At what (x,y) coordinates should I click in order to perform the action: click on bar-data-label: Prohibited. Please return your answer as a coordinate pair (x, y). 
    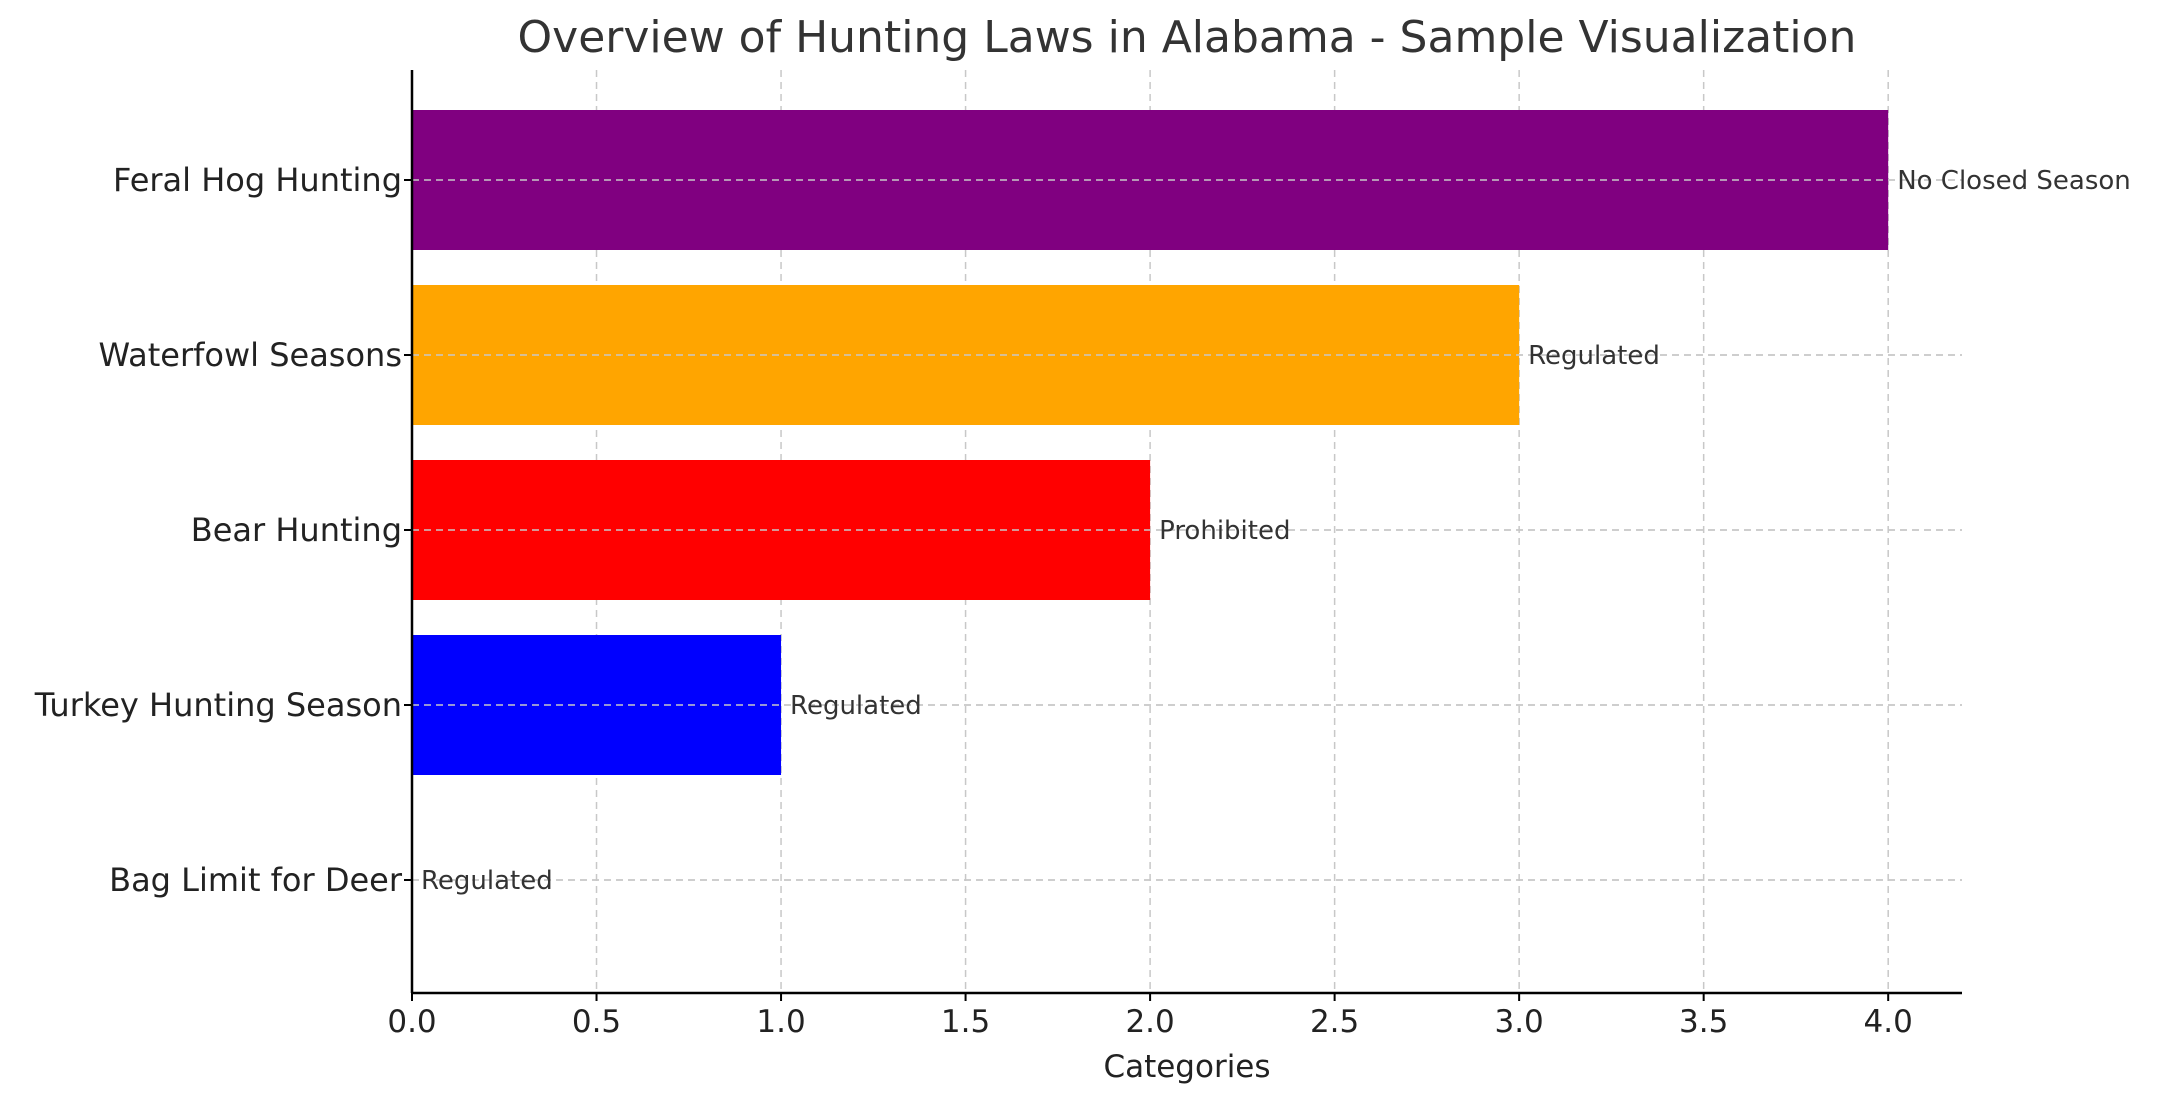
    Looking at the image, I should click on (1224, 531).